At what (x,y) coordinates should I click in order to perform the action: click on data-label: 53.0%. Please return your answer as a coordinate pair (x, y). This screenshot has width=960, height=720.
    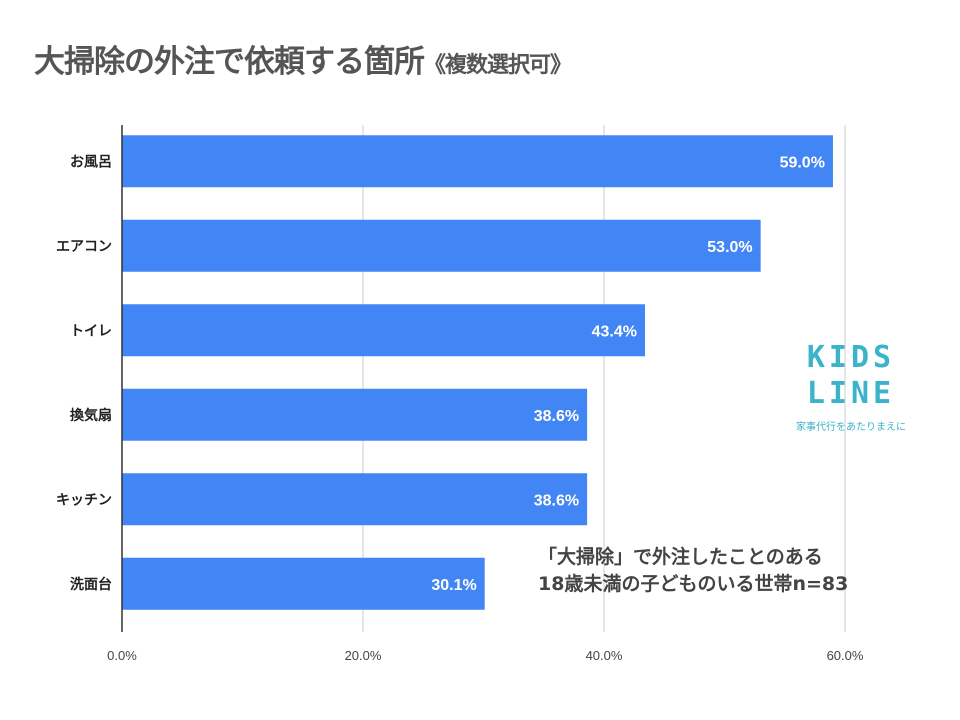
    Looking at the image, I should click on (729, 247).